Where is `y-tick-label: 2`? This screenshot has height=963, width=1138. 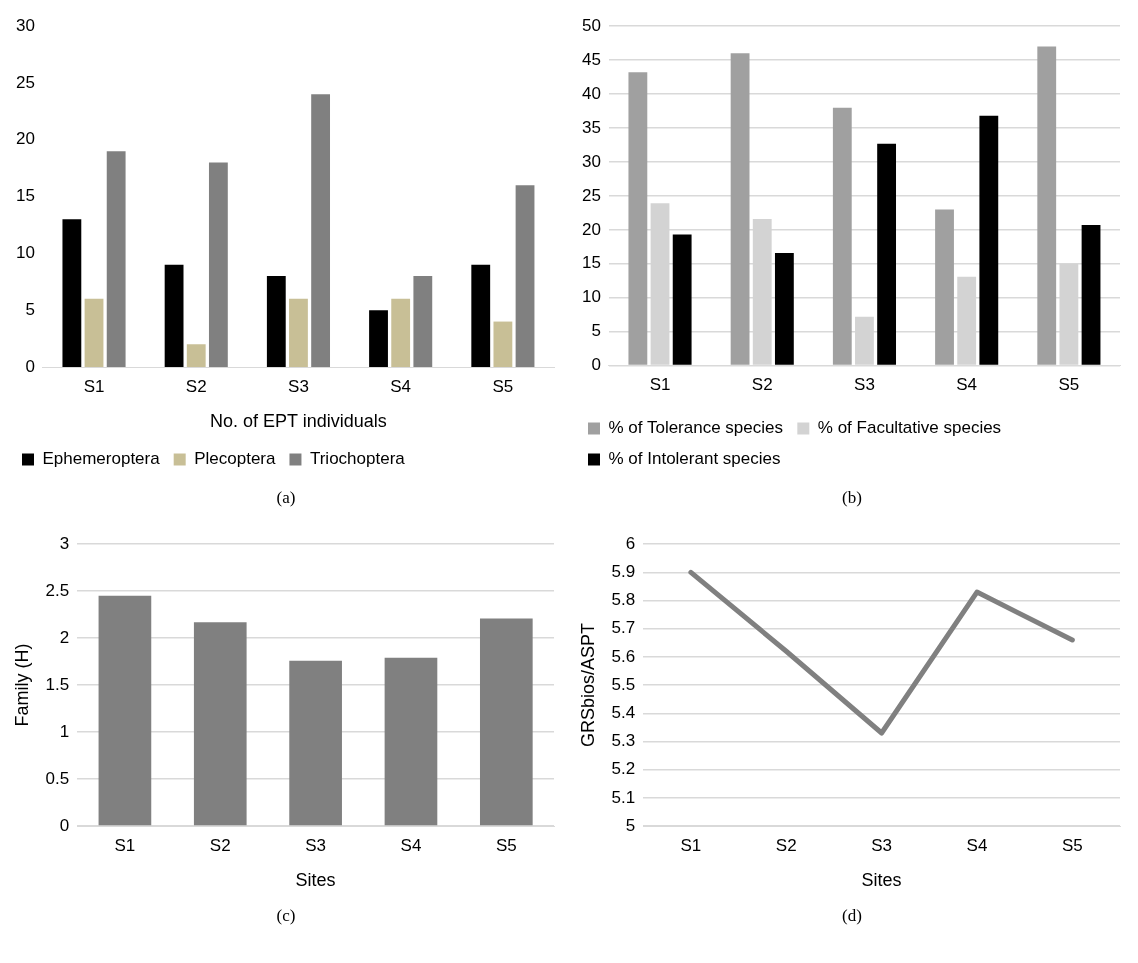
y-tick-label: 2 is located at coordinates (64, 637).